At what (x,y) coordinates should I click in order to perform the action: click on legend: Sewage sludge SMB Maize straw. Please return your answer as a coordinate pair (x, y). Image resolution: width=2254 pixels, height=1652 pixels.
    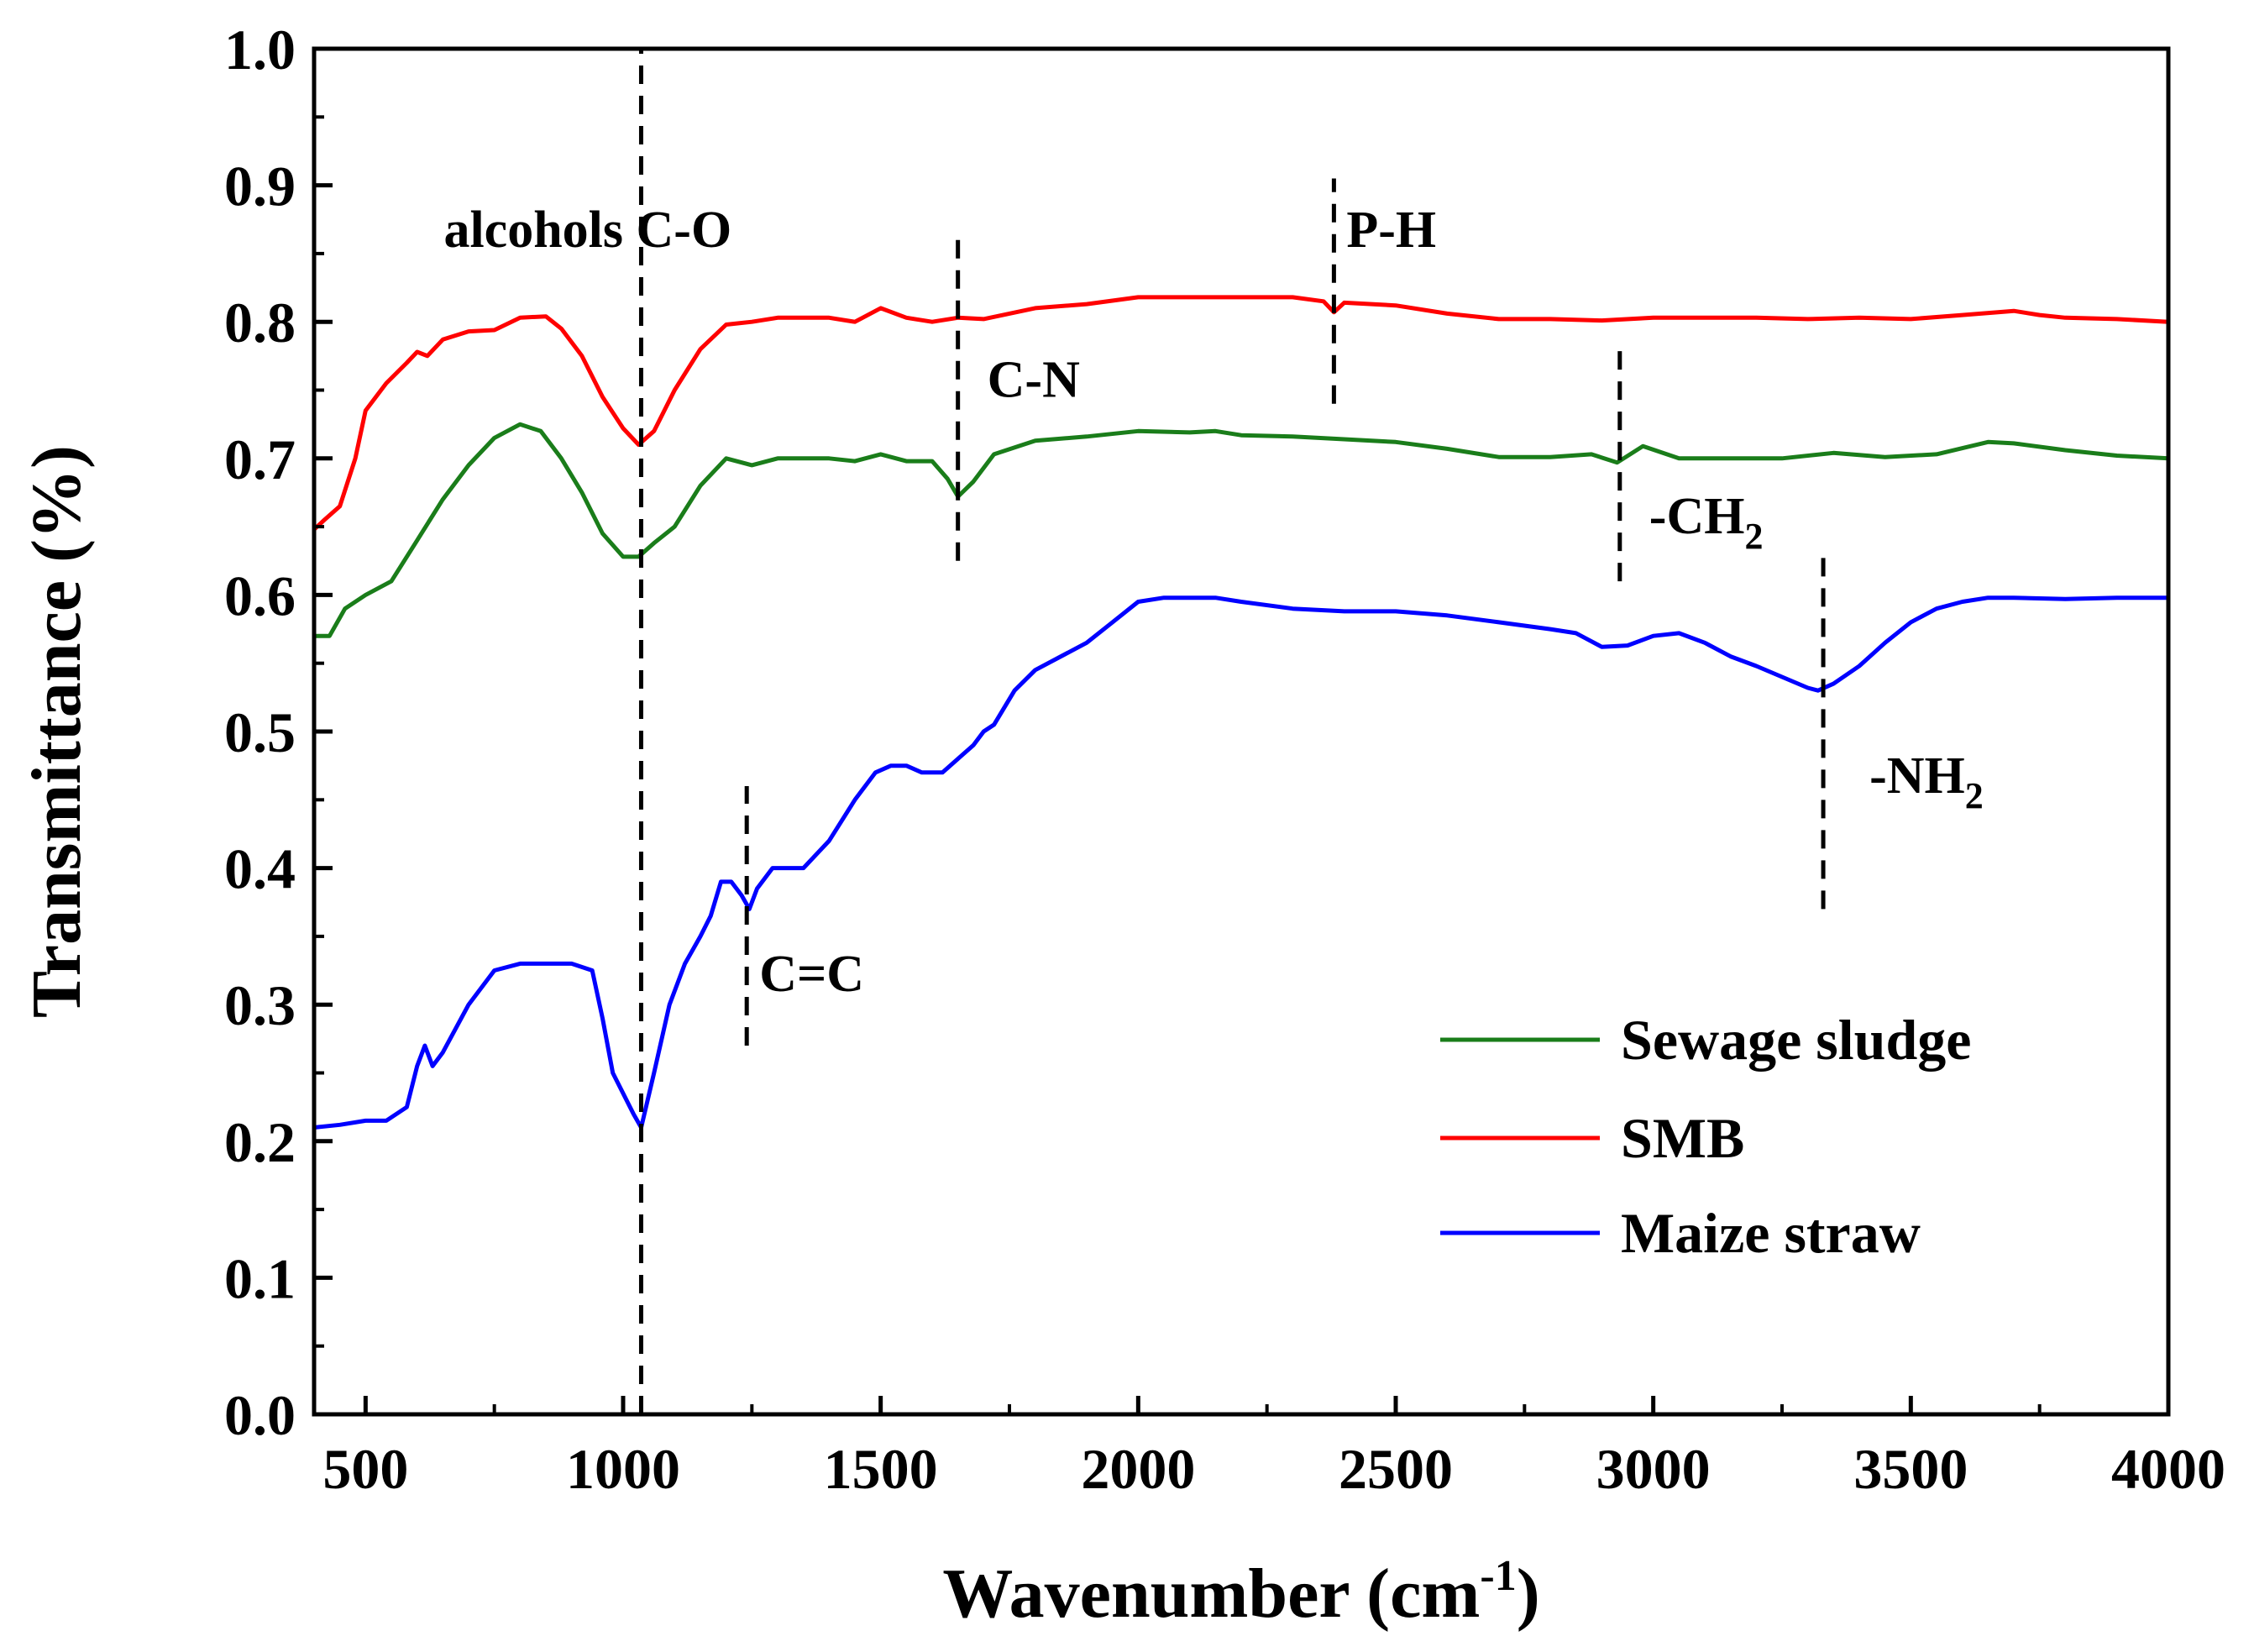
    Looking at the image, I should click on (1705, 1136).